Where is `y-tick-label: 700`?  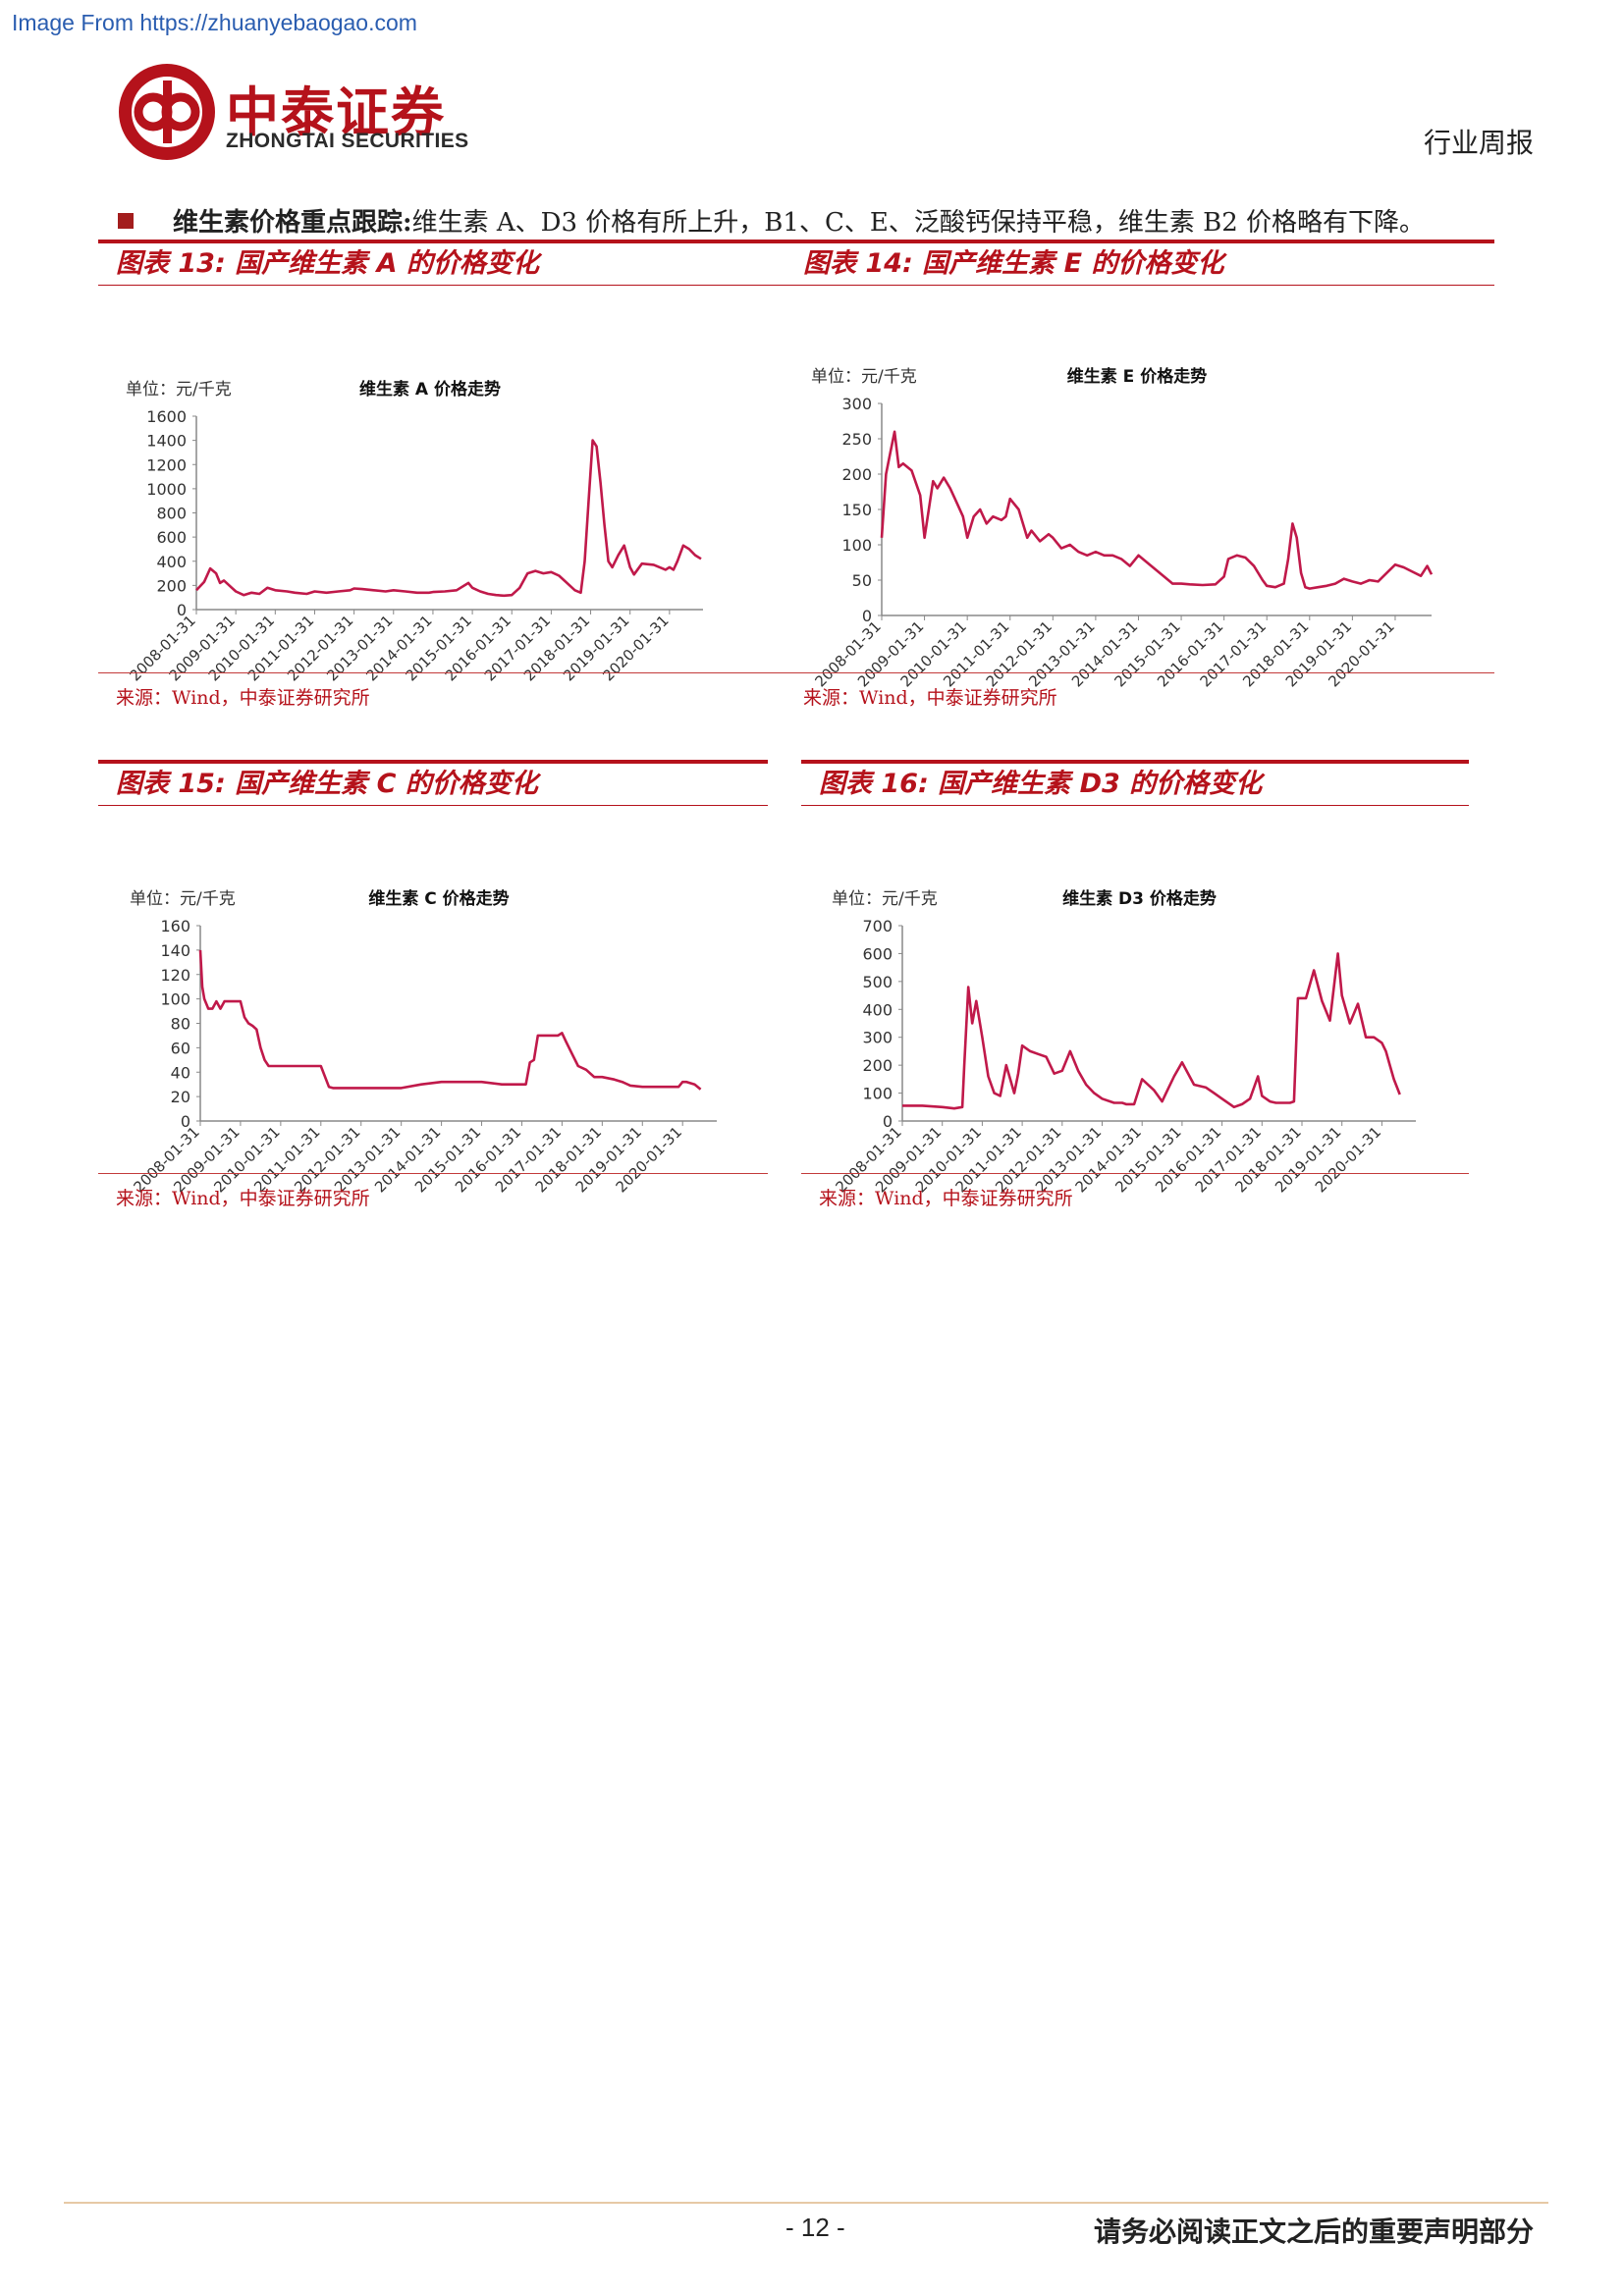
y-tick-label: 700 is located at coordinates (877, 926).